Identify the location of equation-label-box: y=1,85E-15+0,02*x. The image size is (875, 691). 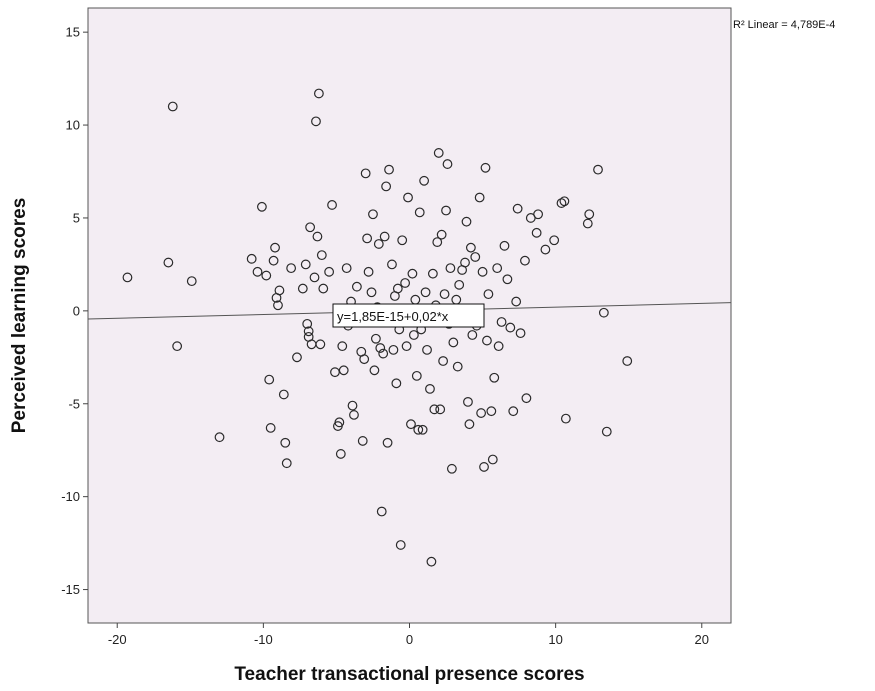
(408, 315).